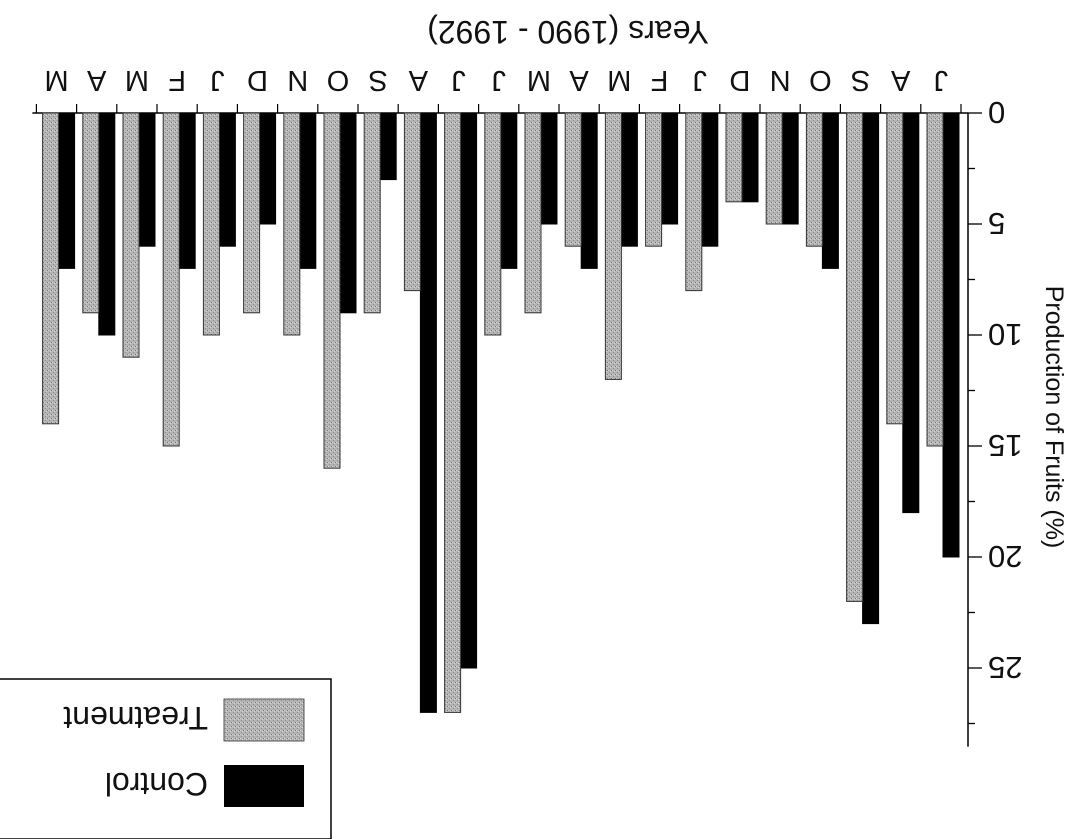 The width and height of the screenshot is (1076, 839). What do you see at coordinates (996, 112) in the screenshot?
I see `y-tick-label: 0` at bounding box center [996, 112].